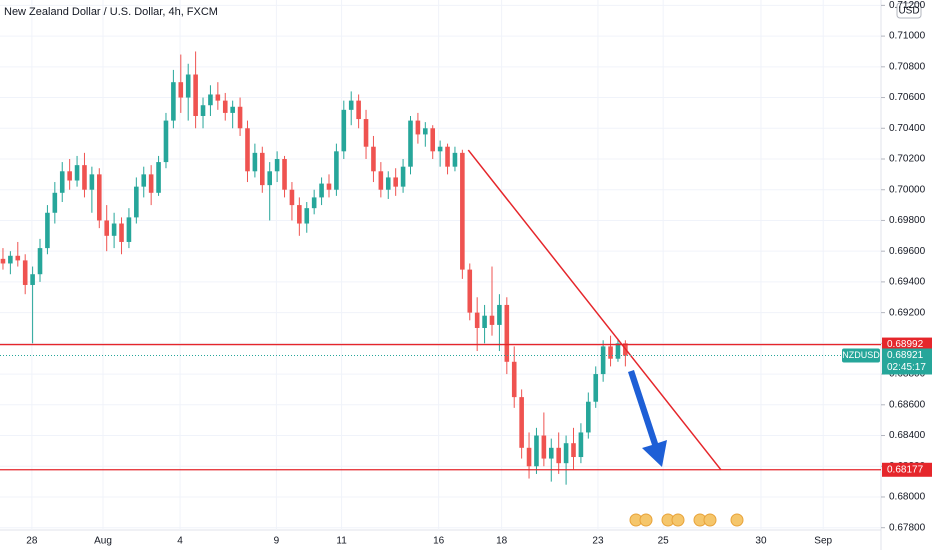 The image size is (932, 550). I want to click on currency-badge, so click(909, 10).